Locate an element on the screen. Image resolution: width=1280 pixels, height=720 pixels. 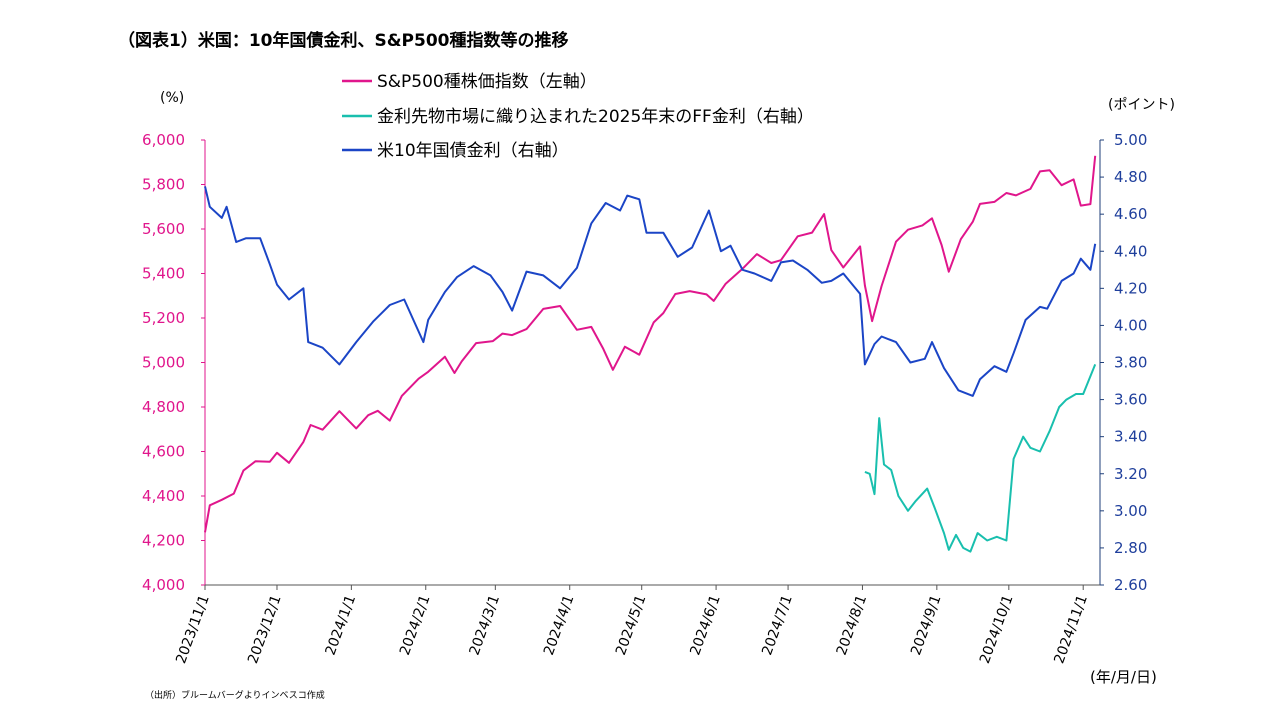
right-tick-label: 4.80 is located at coordinates (1130, 177).